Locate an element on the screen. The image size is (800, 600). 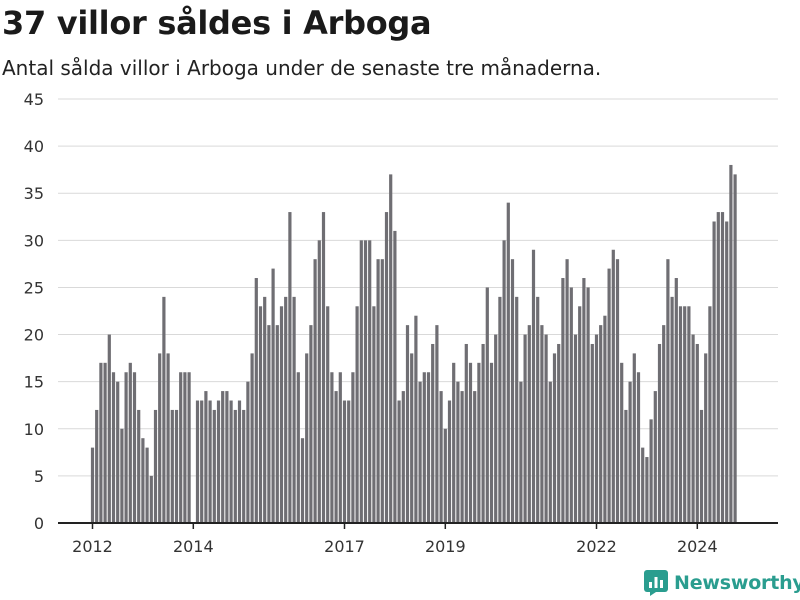
brand-name: Newsworthy is located at coordinates (737, 583).